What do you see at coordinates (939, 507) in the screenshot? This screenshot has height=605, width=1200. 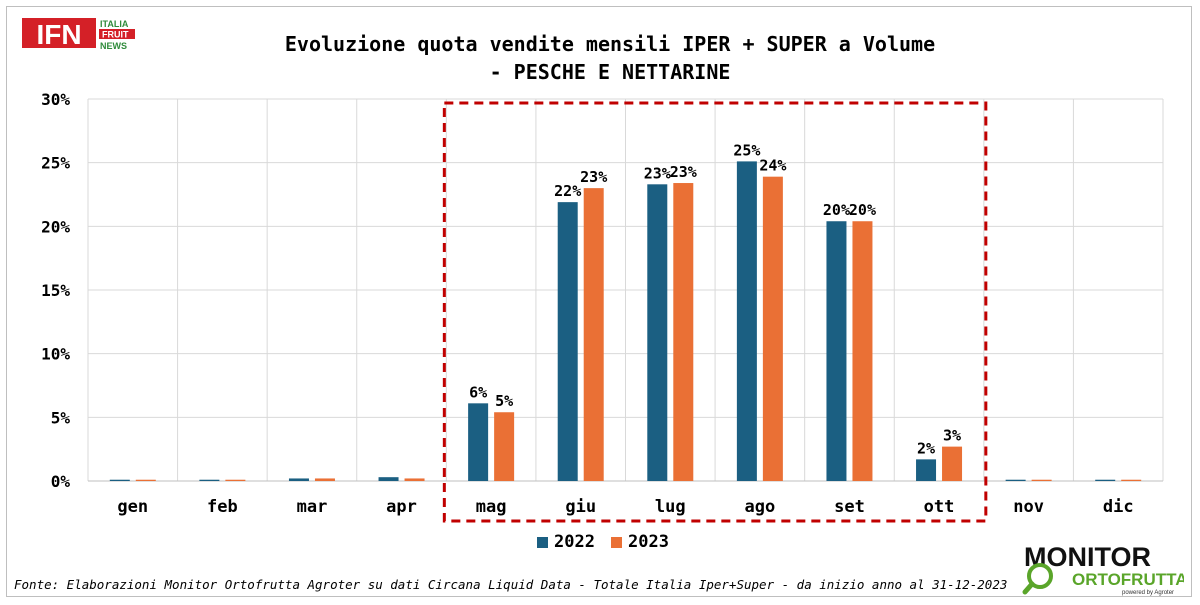 I see `x-tick-label: ott` at bounding box center [939, 507].